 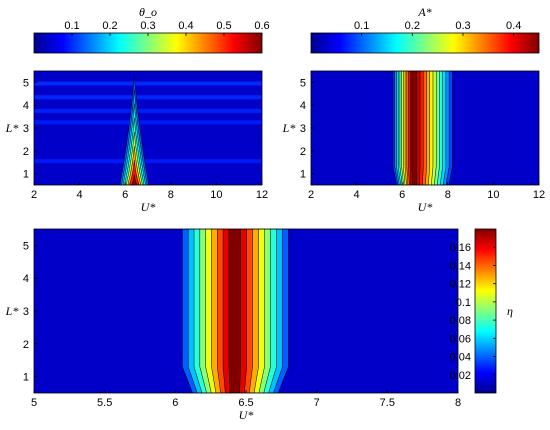 I want to click on plot-area-top-left, so click(x=148, y=128).